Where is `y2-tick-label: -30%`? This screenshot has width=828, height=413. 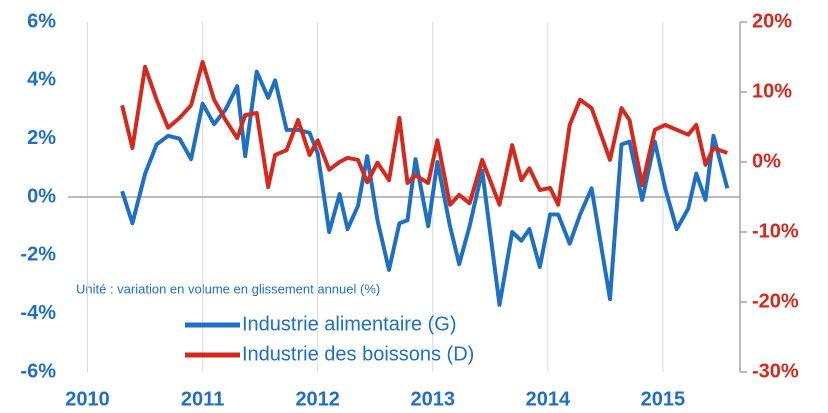 y2-tick-label: -30% is located at coordinates (775, 371).